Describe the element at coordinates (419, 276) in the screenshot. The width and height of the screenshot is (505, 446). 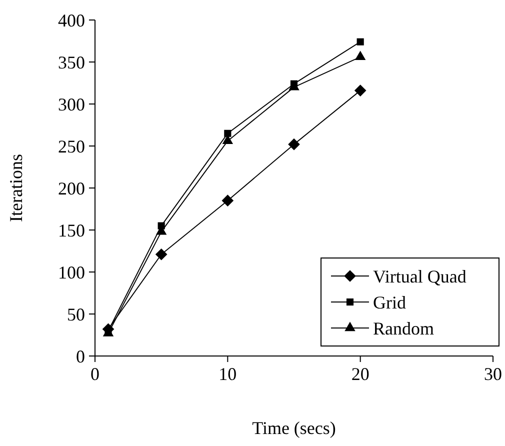
I see `legend-label: Virtual Quad` at that location.